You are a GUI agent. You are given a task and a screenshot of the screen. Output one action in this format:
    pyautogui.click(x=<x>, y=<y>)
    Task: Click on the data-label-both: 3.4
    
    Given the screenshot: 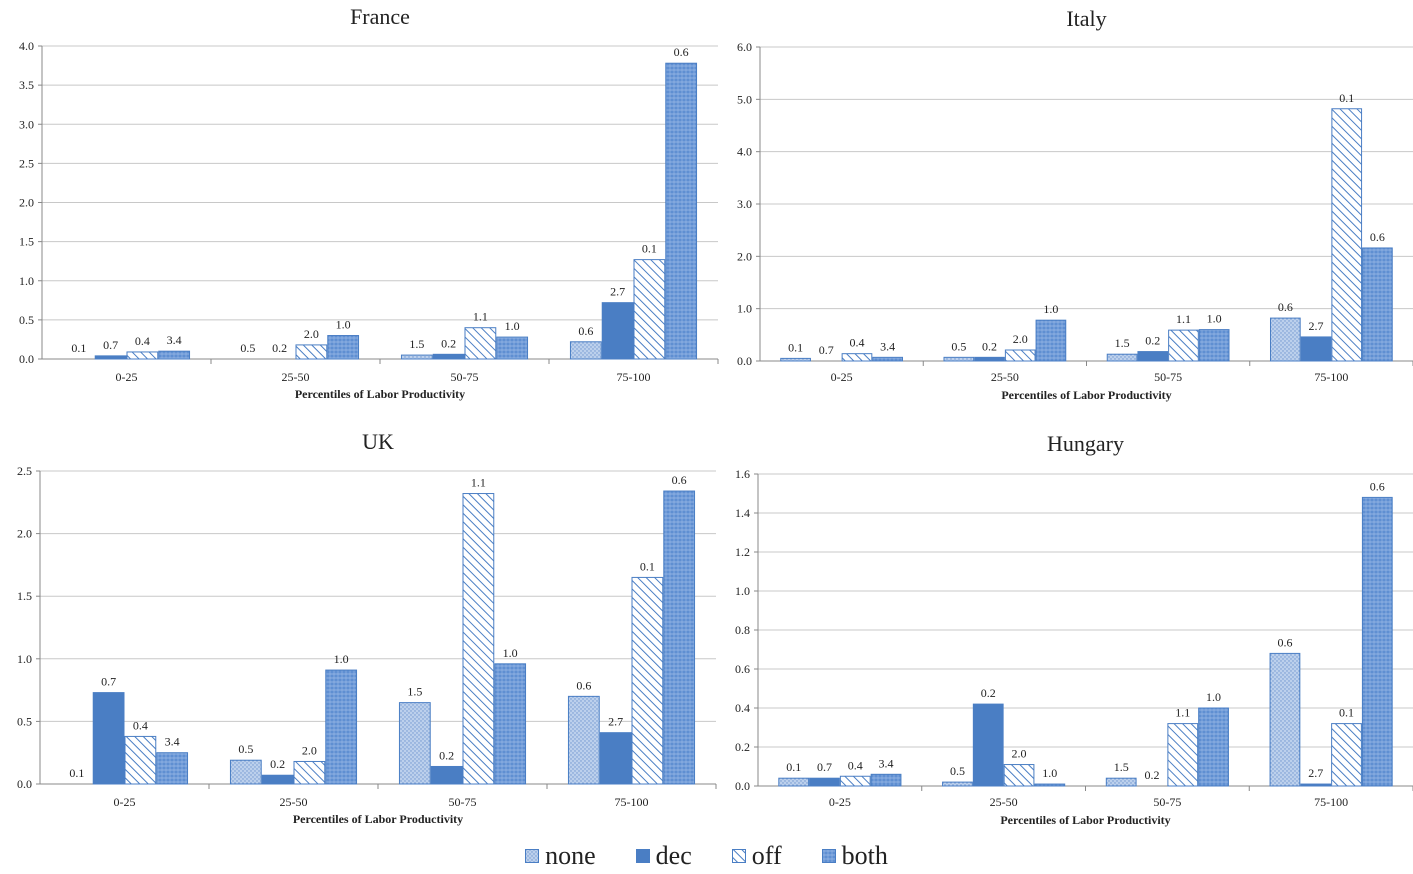 What is the action you would take?
    pyautogui.click(x=887, y=346)
    